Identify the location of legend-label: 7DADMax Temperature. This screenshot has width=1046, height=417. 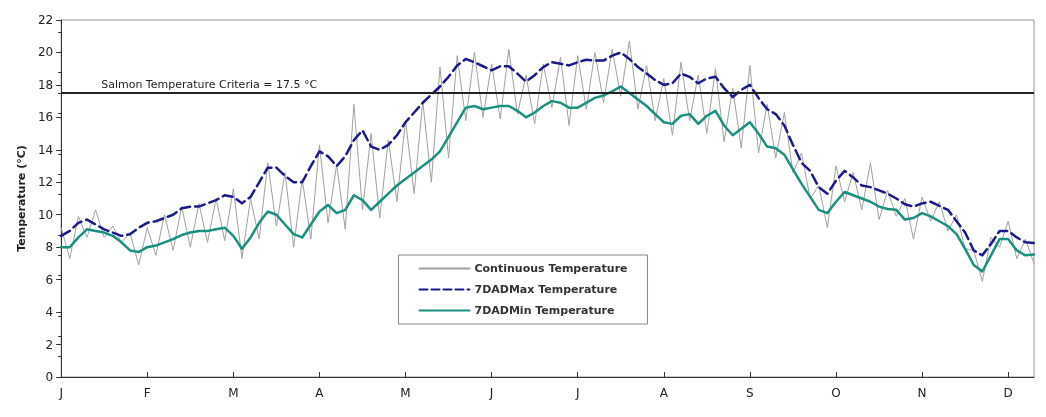
(546, 289).